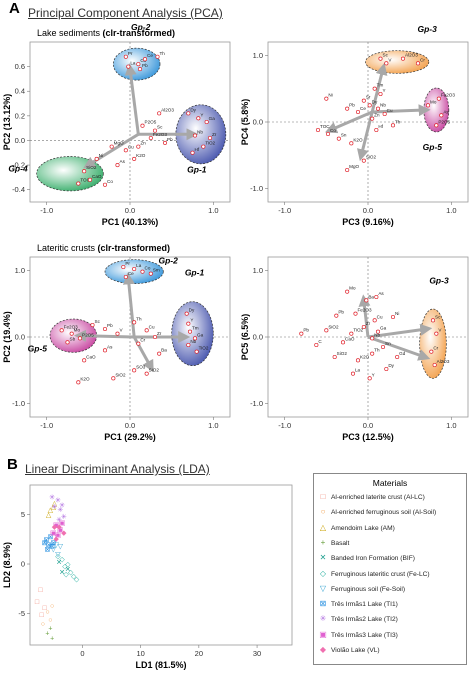 This screenshot has width=474, height=673. Describe the element at coordinates (245, 337) in the screenshot. I see `y-axis-label: PC5 (6.5%)` at that location.